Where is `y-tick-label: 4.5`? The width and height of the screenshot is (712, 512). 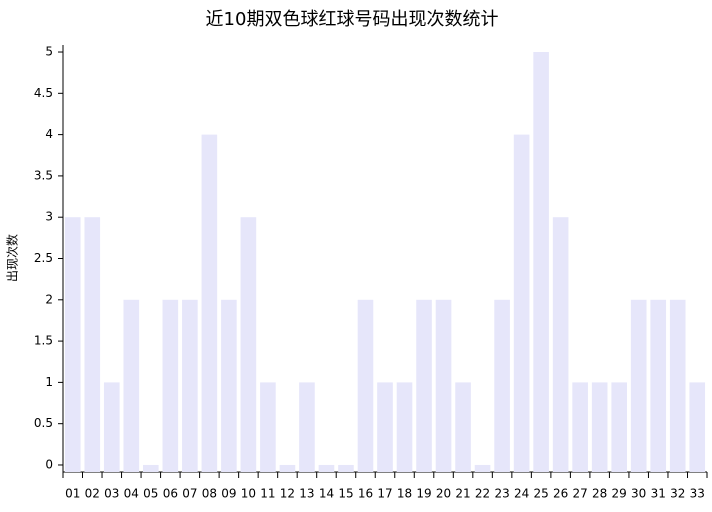 y-tick-label: 4.5 is located at coordinates (43, 93).